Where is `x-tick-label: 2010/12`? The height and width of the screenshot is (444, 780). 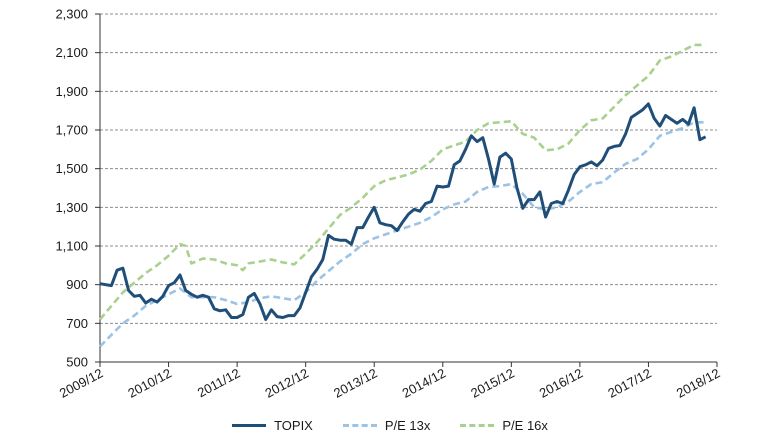 x-tick-label: 2010/12 is located at coordinates (149, 382).